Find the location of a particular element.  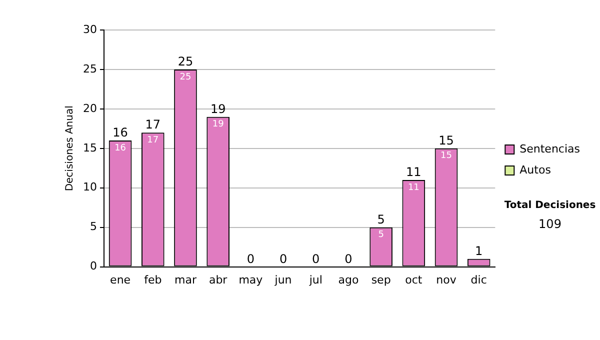

data-label: 19 is located at coordinates (218, 125).